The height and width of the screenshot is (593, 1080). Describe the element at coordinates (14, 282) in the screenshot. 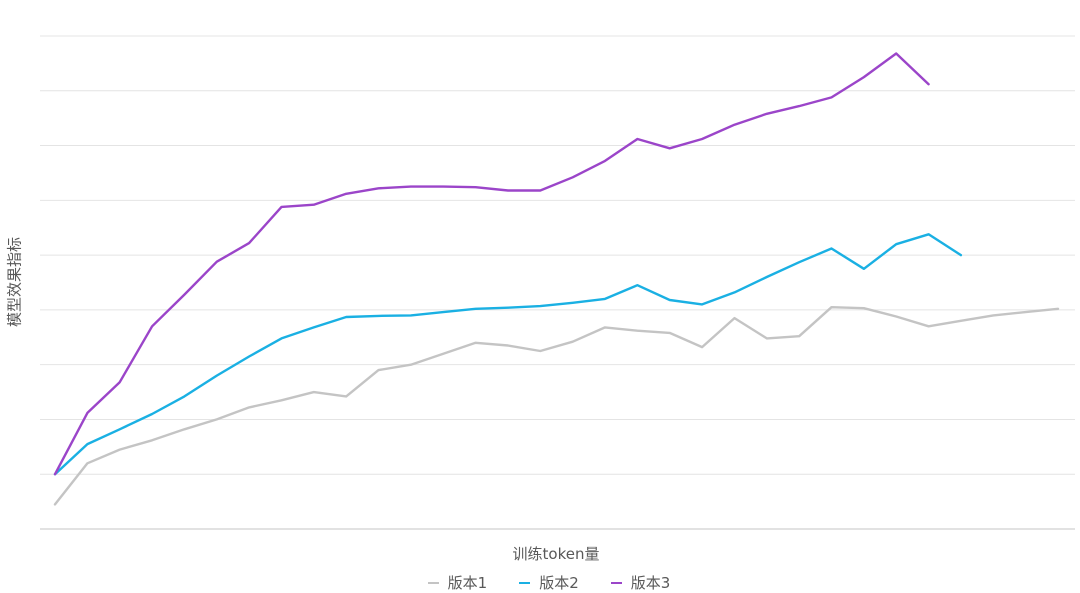

I see `y-axis-title: 模型效果指标` at that location.